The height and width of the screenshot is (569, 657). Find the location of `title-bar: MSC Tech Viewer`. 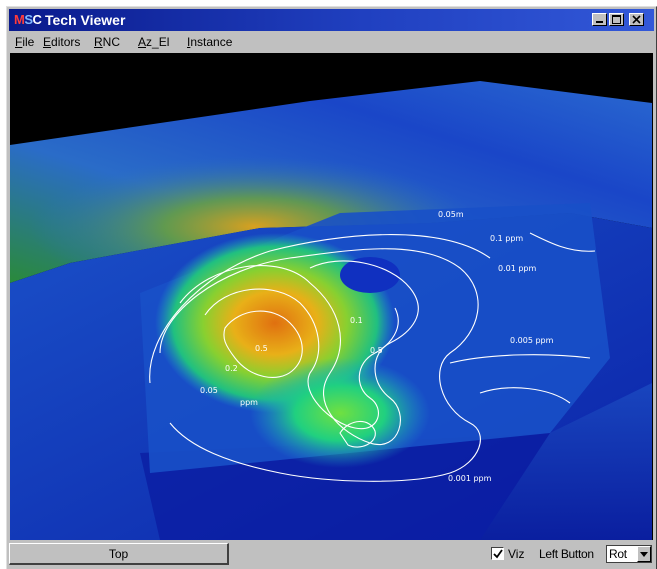

title-bar: MSC Tech Viewer is located at coordinates (331, 20).